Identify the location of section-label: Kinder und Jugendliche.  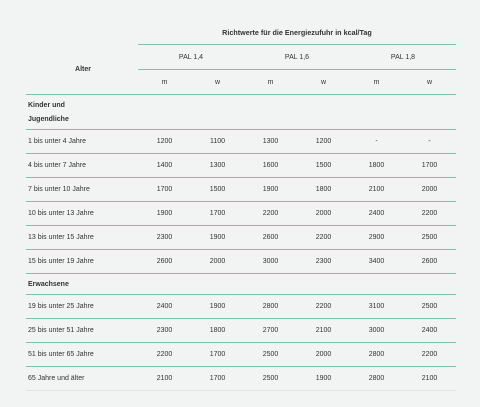
(82, 112).